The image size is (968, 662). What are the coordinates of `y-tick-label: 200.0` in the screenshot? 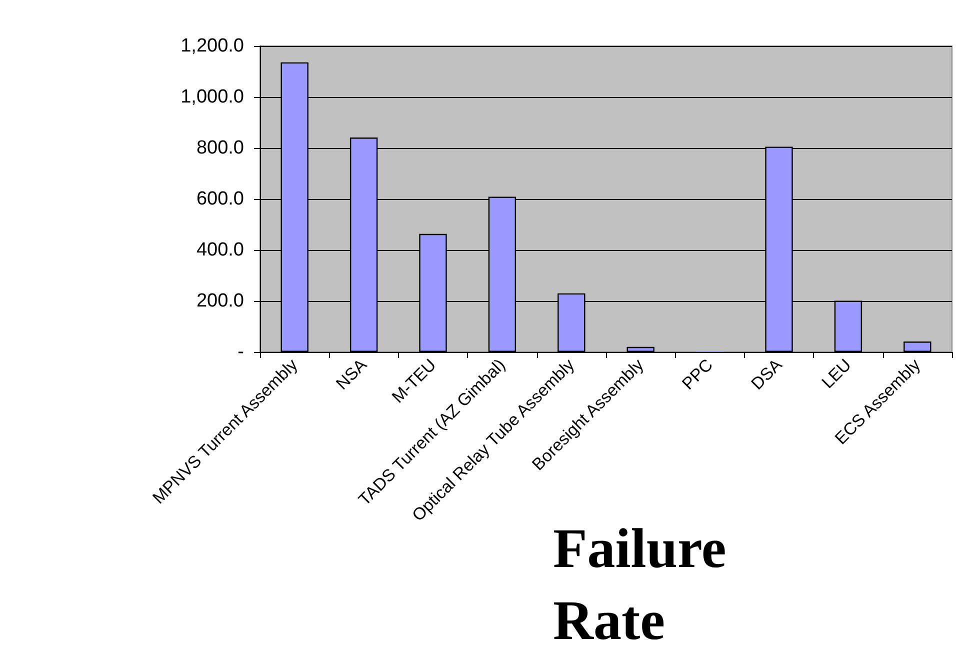 It's located at (220, 301).